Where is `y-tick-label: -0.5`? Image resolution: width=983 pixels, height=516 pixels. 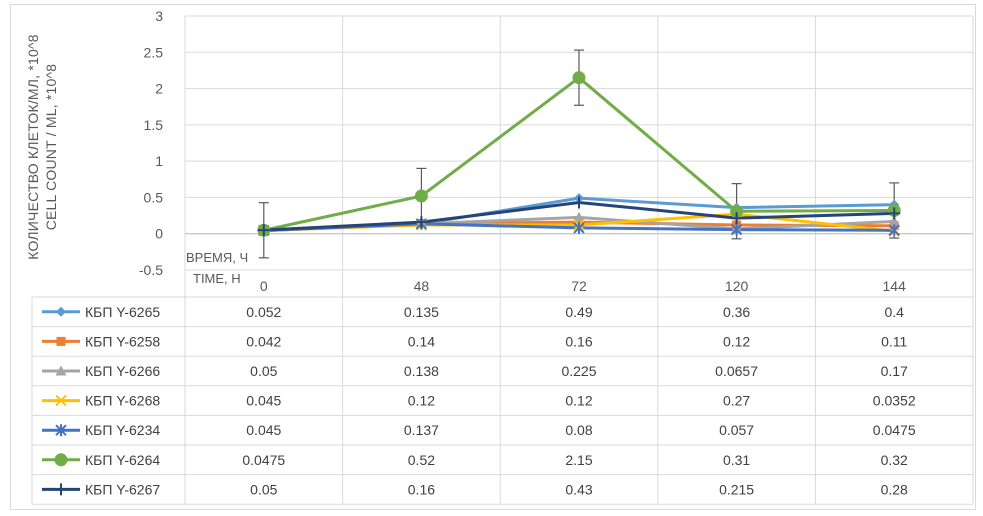 y-tick-label: -0.5 is located at coordinates (151, 270).